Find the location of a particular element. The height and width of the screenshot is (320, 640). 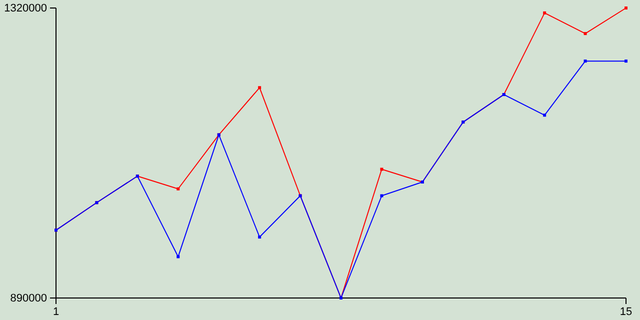

x-tick-label: 15 is located at coordinates (626, 312).